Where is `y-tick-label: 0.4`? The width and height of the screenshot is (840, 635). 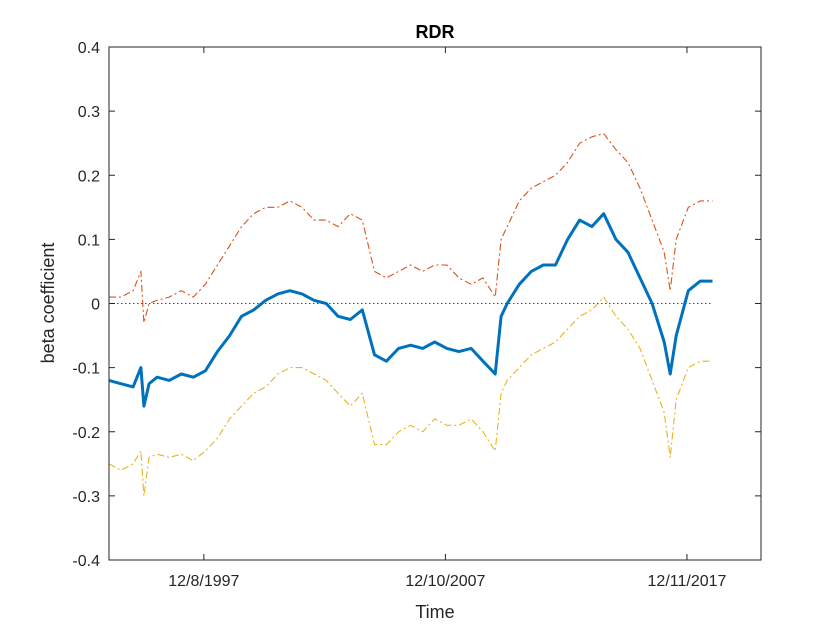
y-tick-label: 0.4 is located at coordinates (89, 48).